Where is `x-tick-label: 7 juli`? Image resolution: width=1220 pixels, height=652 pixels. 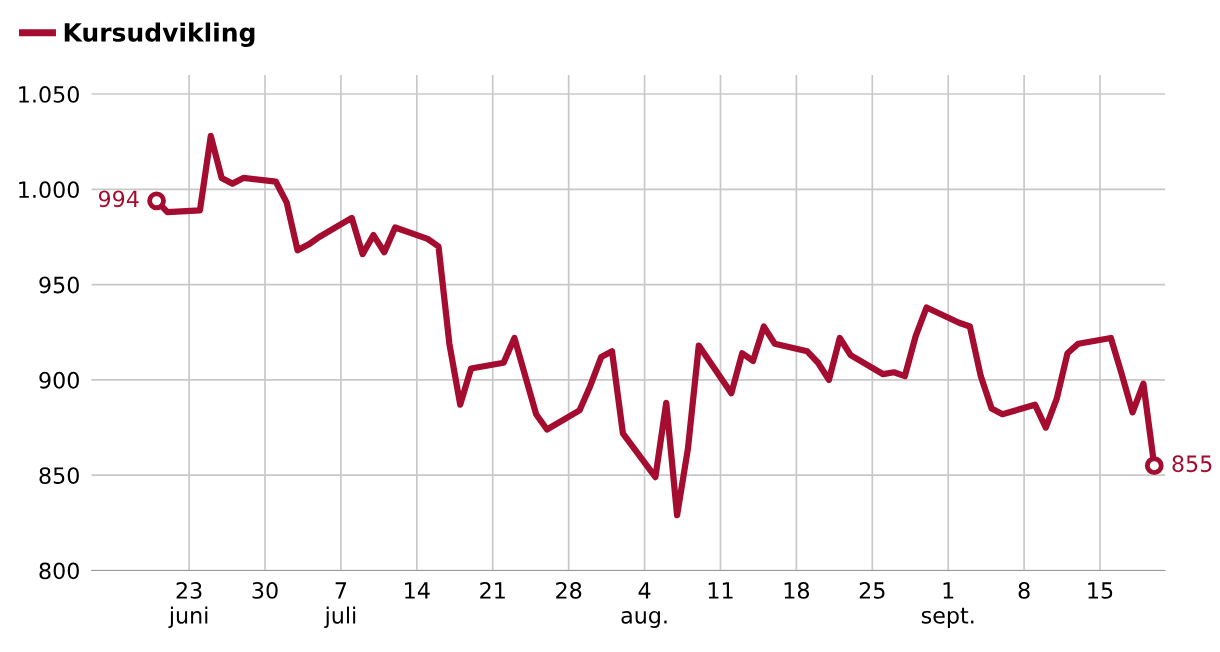 x-tick-label: 7 juli is located at coordinates (340, 605).